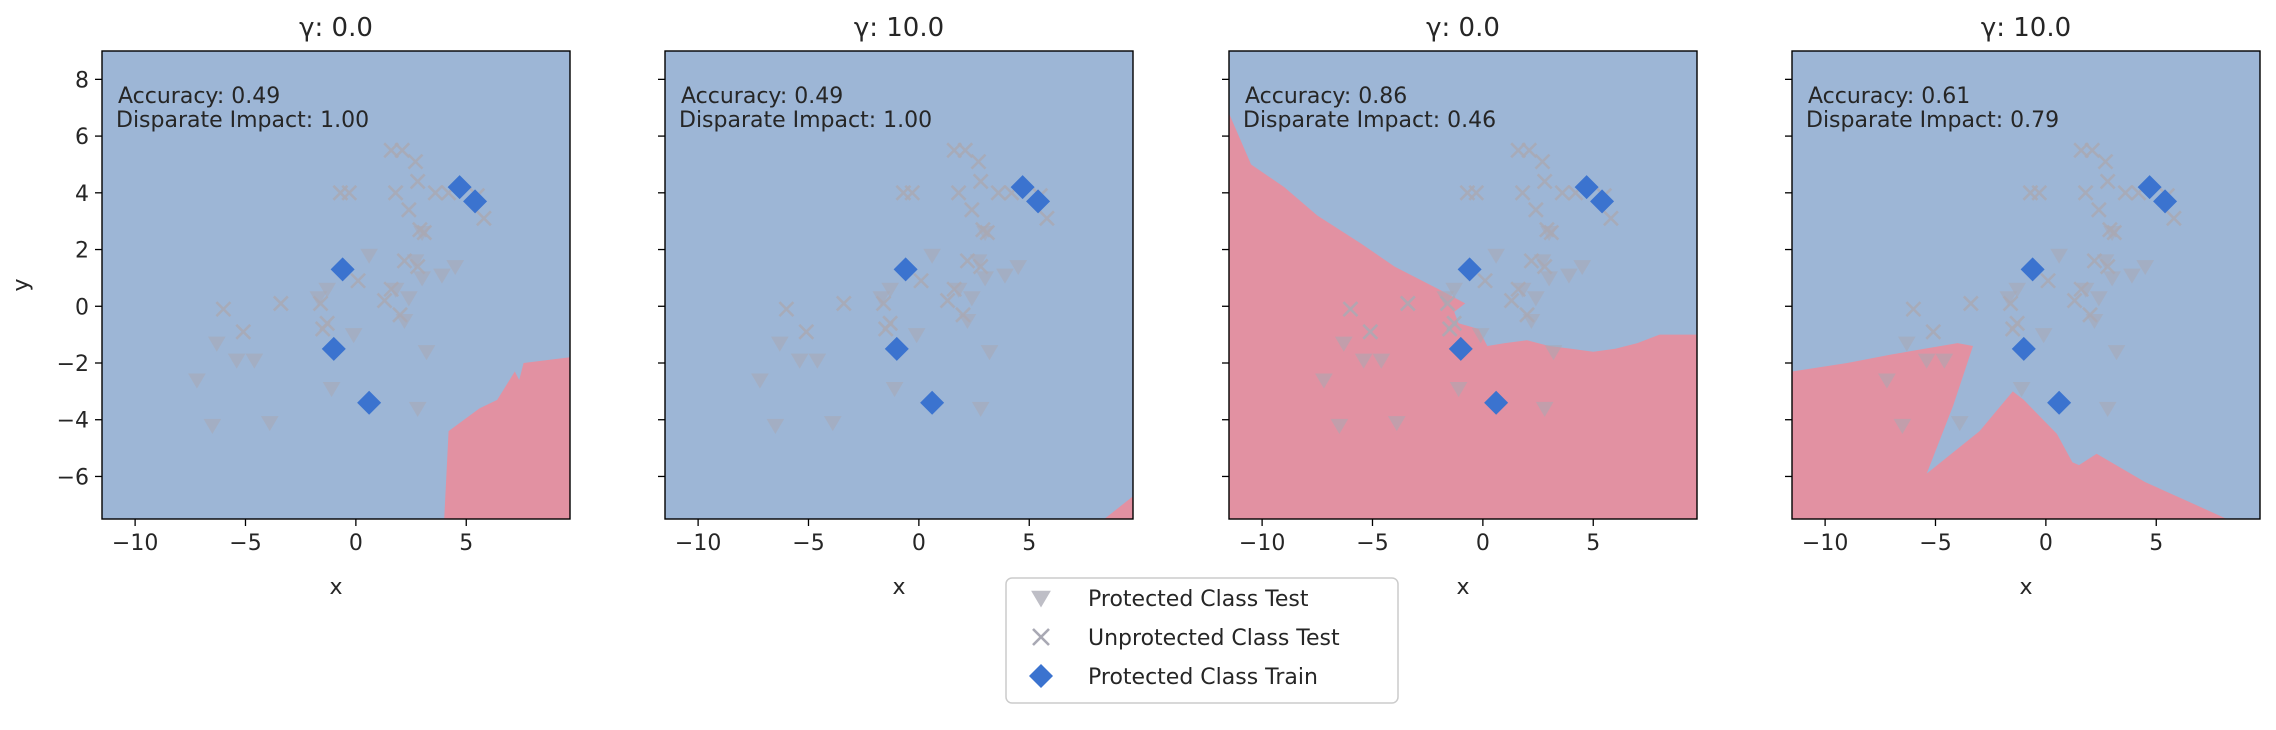 This screenshot has height=730, width=2276. What do you see at coordinates (82, 80) in the screenshot?
I see `y-tick-label: 8` at bounding box center [82, 80].